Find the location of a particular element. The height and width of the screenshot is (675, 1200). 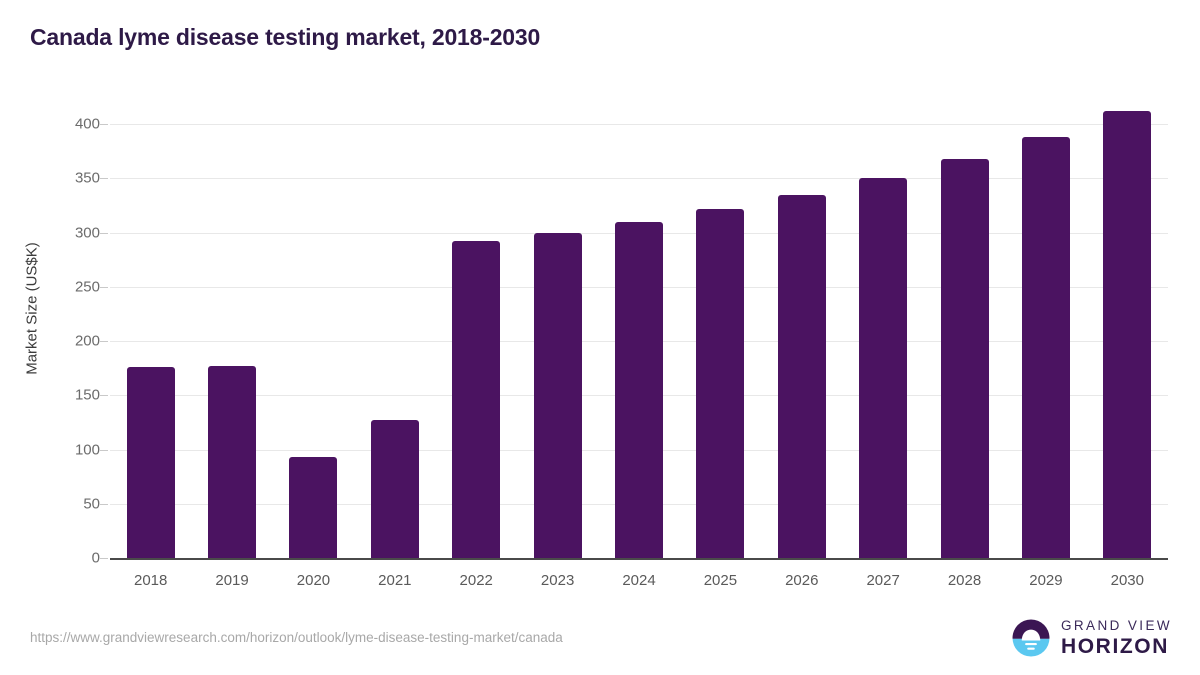

bar-2029 is located at coordinates (1045, 347).